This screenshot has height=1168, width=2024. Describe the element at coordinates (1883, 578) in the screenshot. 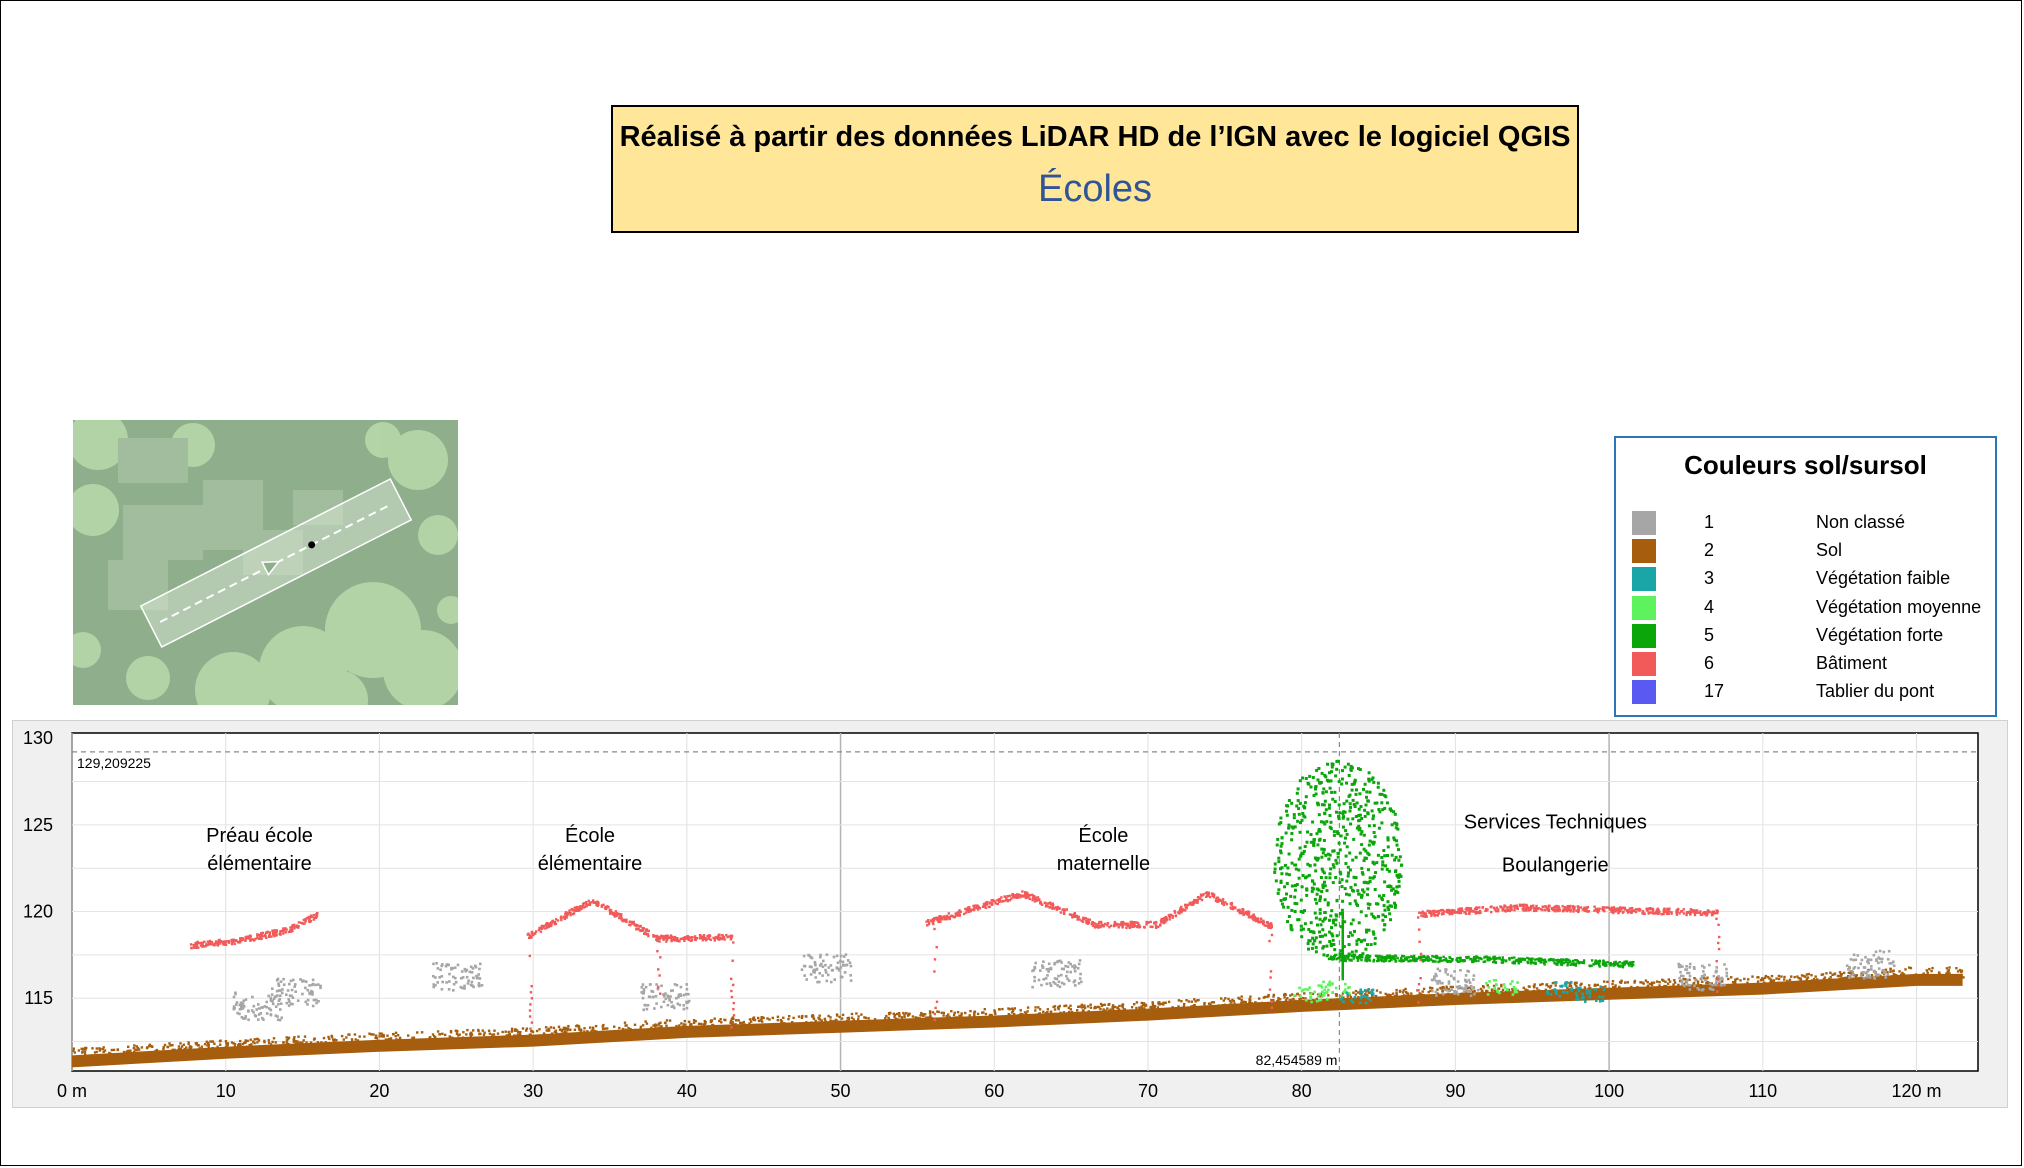

I see `legend-label: Végétation faible` at that location.